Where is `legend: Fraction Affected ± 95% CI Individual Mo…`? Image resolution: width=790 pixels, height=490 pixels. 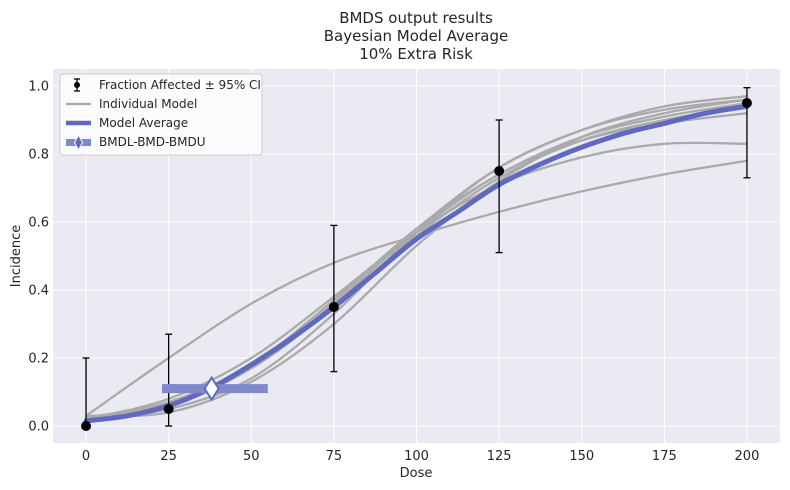
legend: Fraction Affected ± 95% CI Individual Mo… is located at coordinates (161, 114).